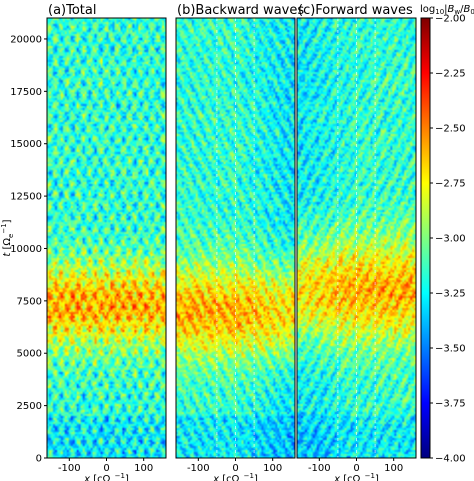 The image size is (474, 481). Describe the element at coordinates (26, 39) in the screenshot. I see `y-tick-label: 20000` at that location.